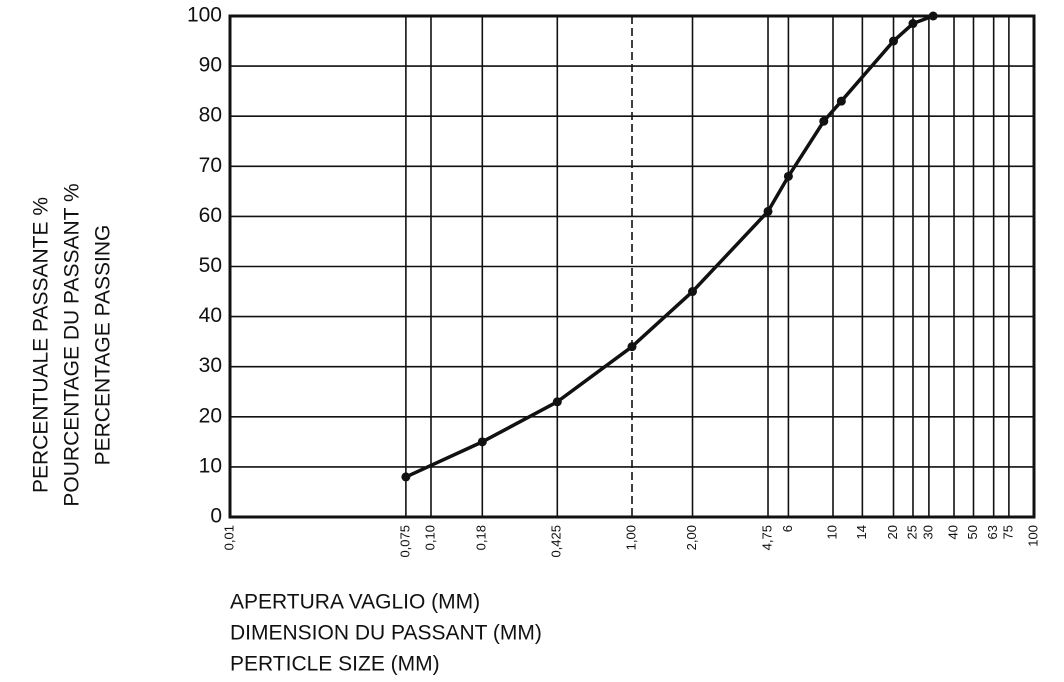 The image size is (1064, 682). What do you see at coordinates (911, 532) in the screenshot?
I see `x-tick-label: 25` at bounding box center [911, 532].